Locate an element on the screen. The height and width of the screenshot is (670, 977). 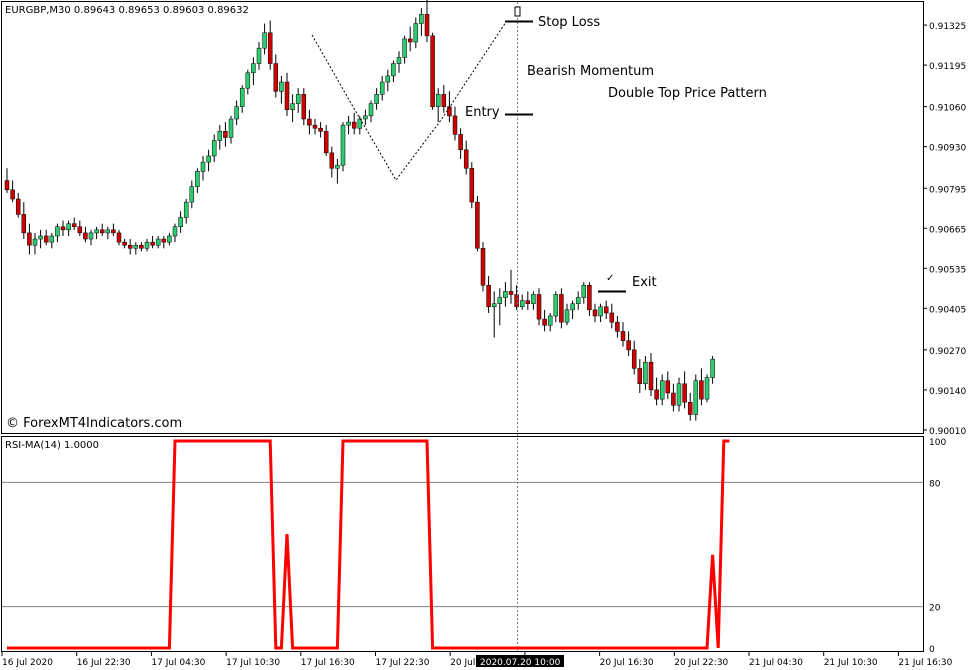
double-top-label: Double Top Price Pattern is located at coordinates (687, 93).